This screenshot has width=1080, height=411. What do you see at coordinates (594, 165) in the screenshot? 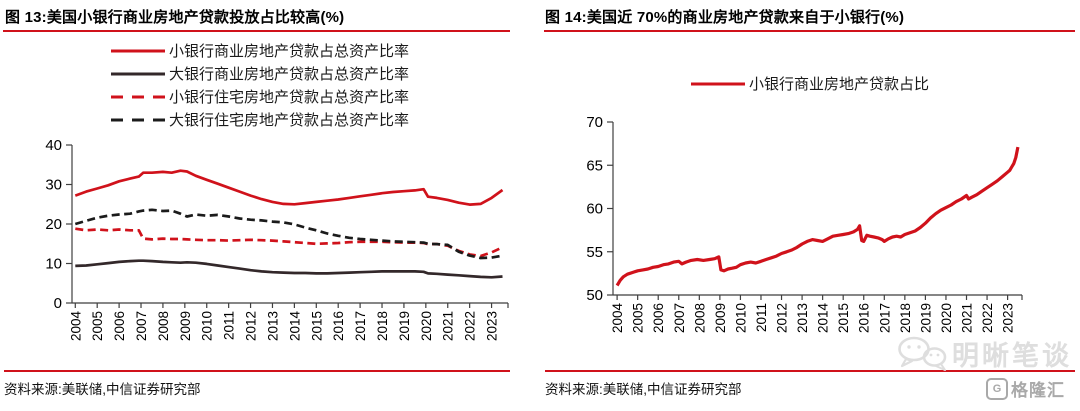
I see `y-tick-label: 65` at bounding box center [594, 165].